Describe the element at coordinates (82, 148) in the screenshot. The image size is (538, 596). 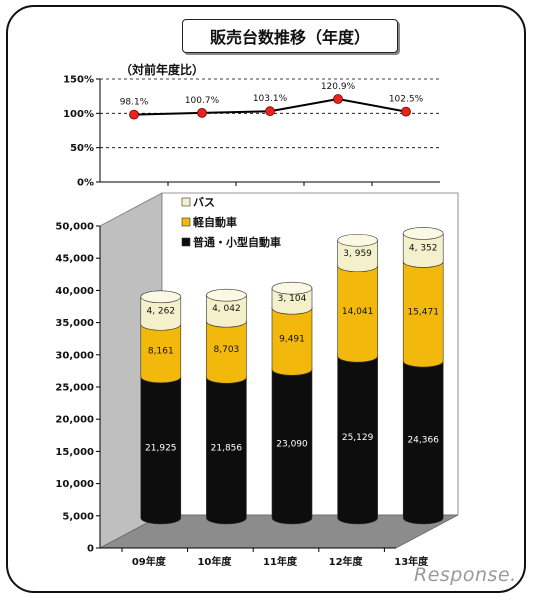
I see `ratio-y-tick-label: 50%` at that location.